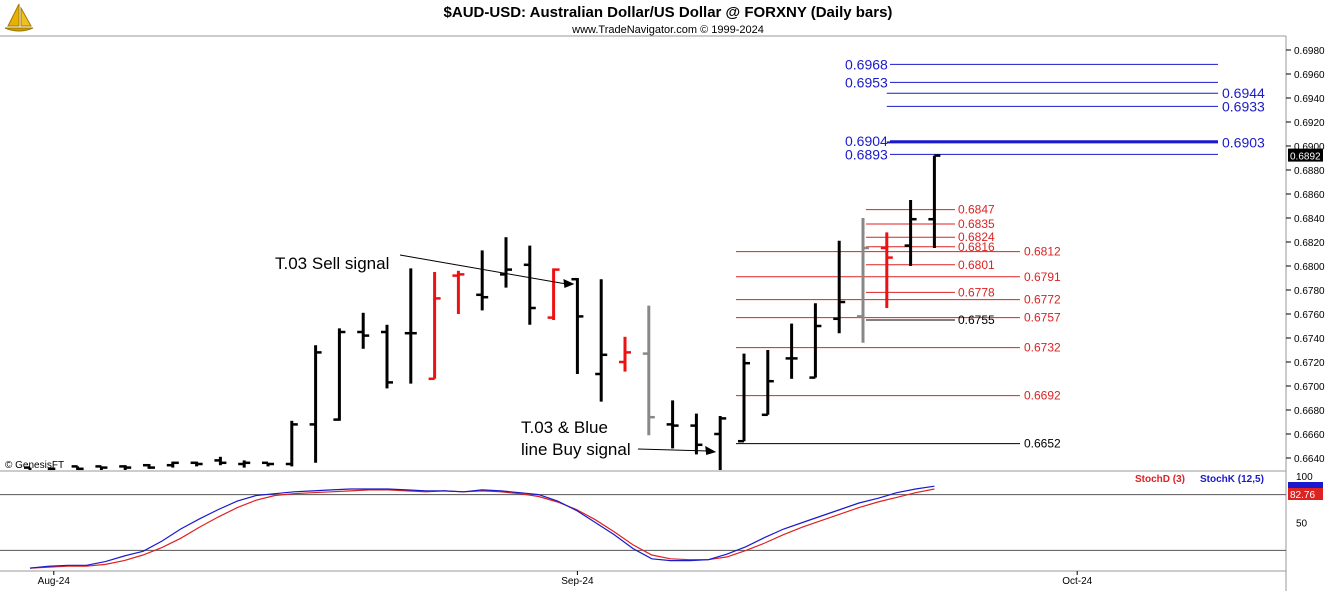  What do you see at coordinates (866, 82) in the screenshot?
I see `blue-level-label: 0.6953` at bounding box center [866, 82].